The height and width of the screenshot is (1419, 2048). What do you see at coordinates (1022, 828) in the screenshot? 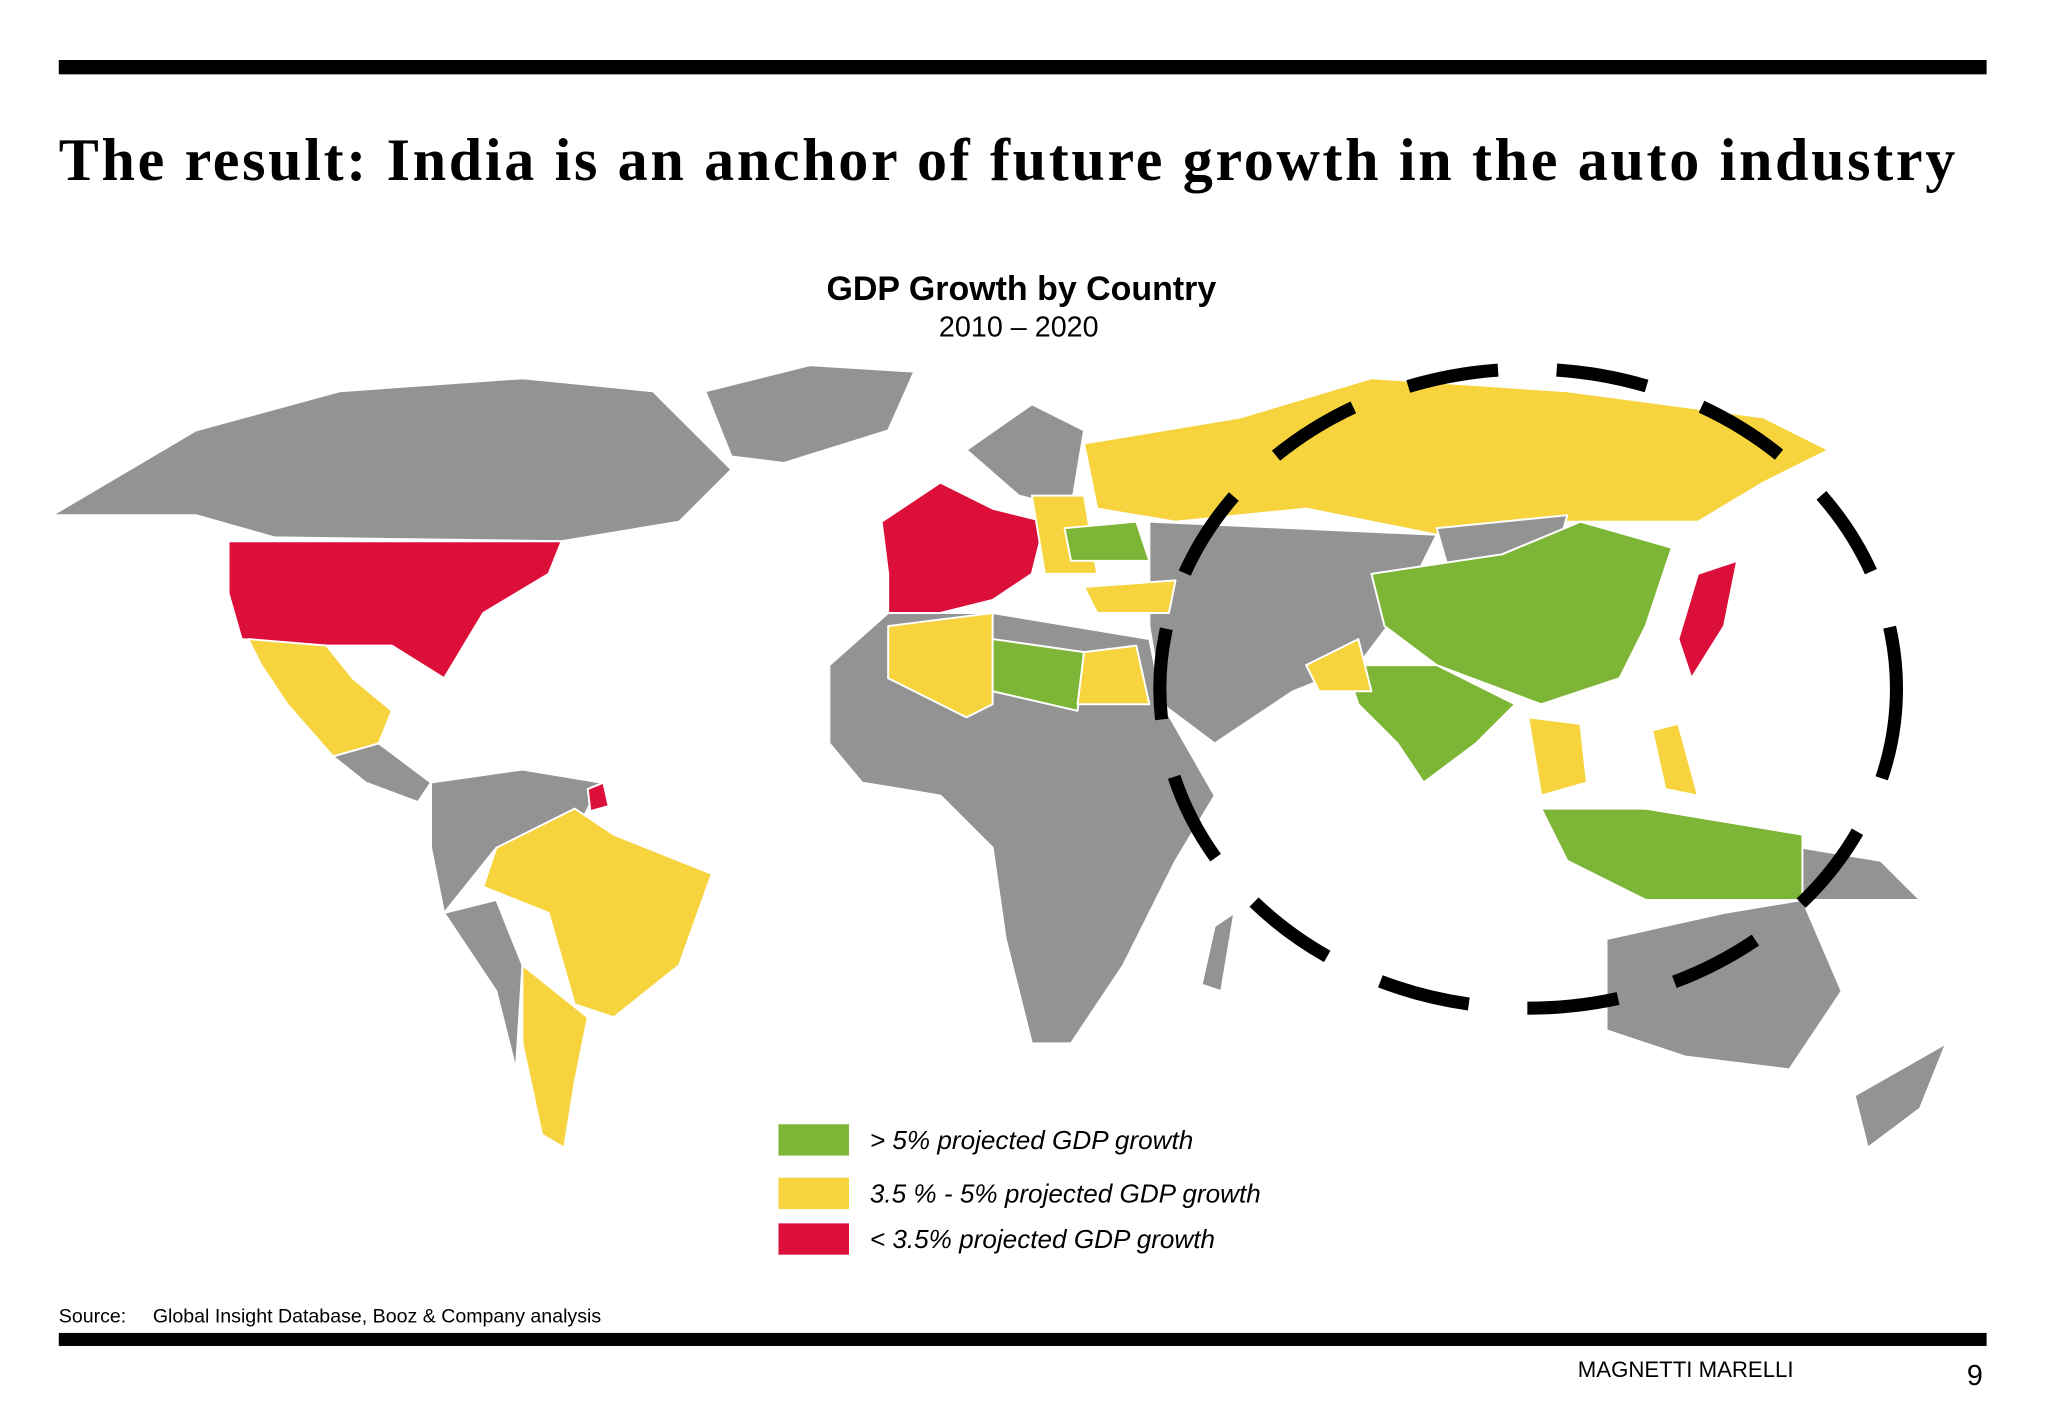
I see `africa` at bounding box center [1022, 828].